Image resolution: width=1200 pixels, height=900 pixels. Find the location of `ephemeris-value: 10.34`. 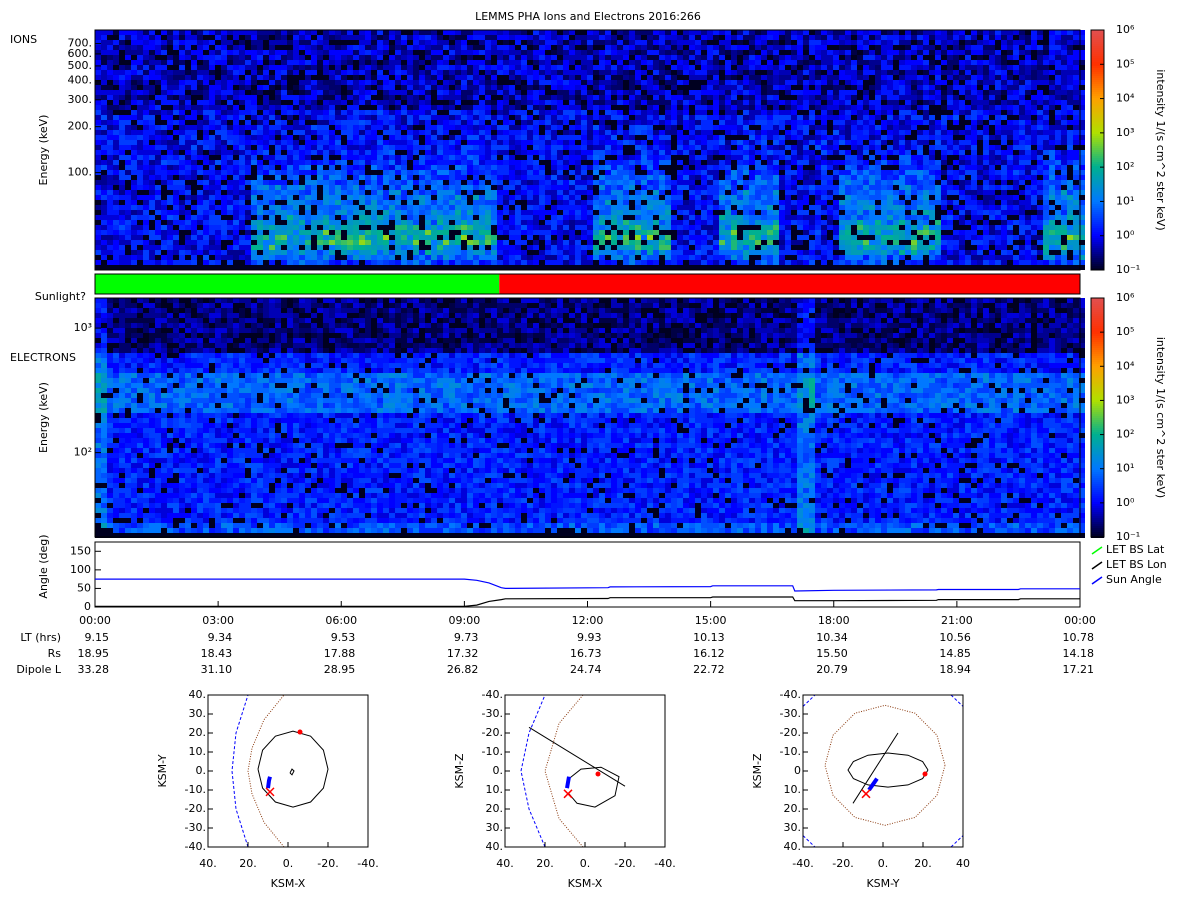

ephemeris-value: 10.34 is located at coordinates (832, 637).